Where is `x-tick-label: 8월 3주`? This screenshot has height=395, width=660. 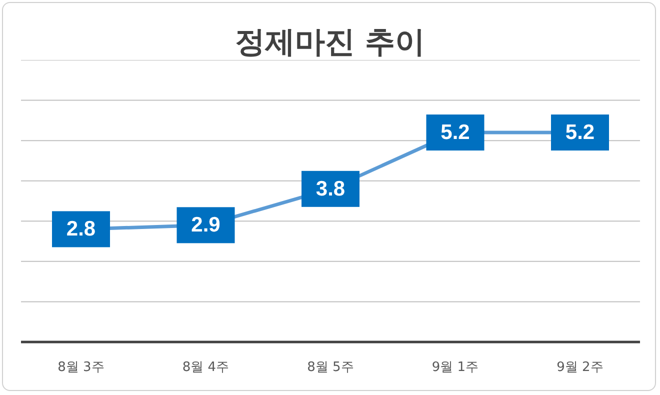 x-tick-label: 8월 3주 is located at coordinates (81, 368).